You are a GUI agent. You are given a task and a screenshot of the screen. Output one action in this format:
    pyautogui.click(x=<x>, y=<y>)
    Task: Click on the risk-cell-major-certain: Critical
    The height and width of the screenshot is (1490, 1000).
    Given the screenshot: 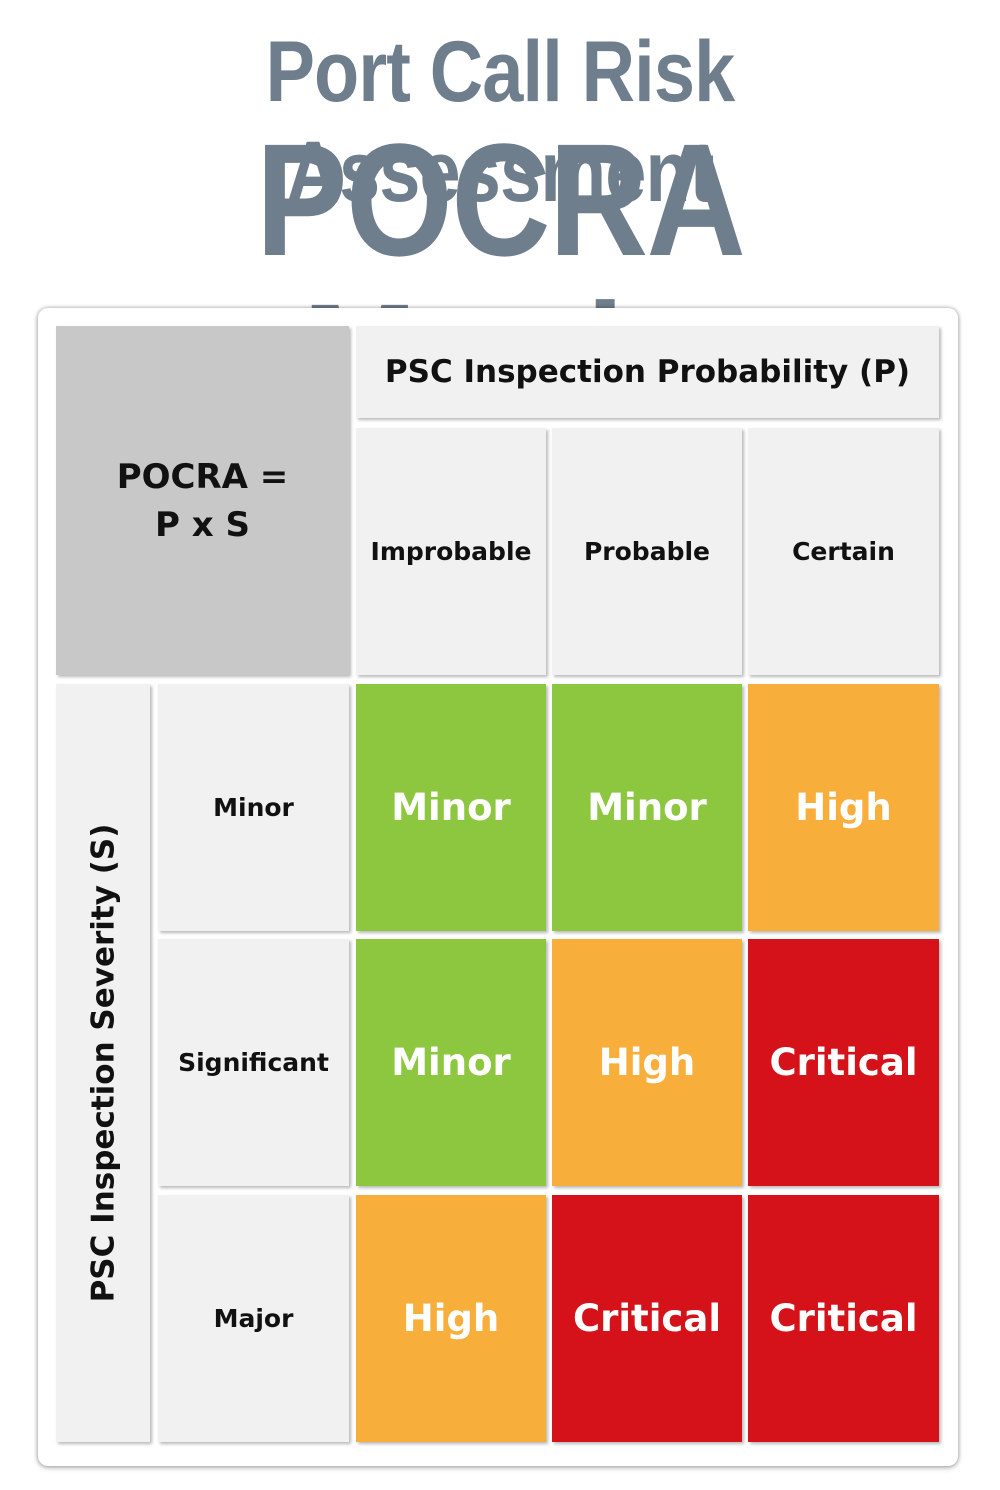 What is the action you would take?
    pyautogui.click(x=843, y=1318)
    